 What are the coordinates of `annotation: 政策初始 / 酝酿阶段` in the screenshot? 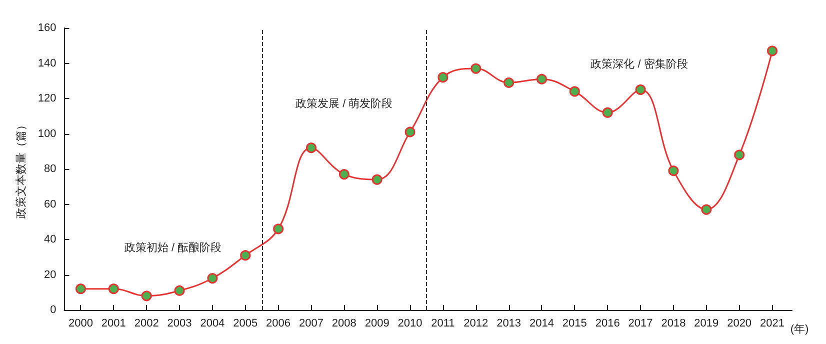 It's located at (173, 247).